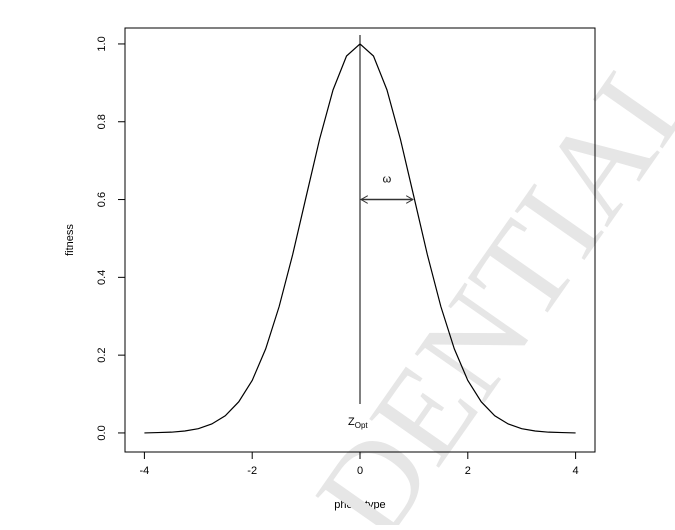  Describe the element at coordinates (387, 179) in the screenshot. I see `width-label: ω` at that location.